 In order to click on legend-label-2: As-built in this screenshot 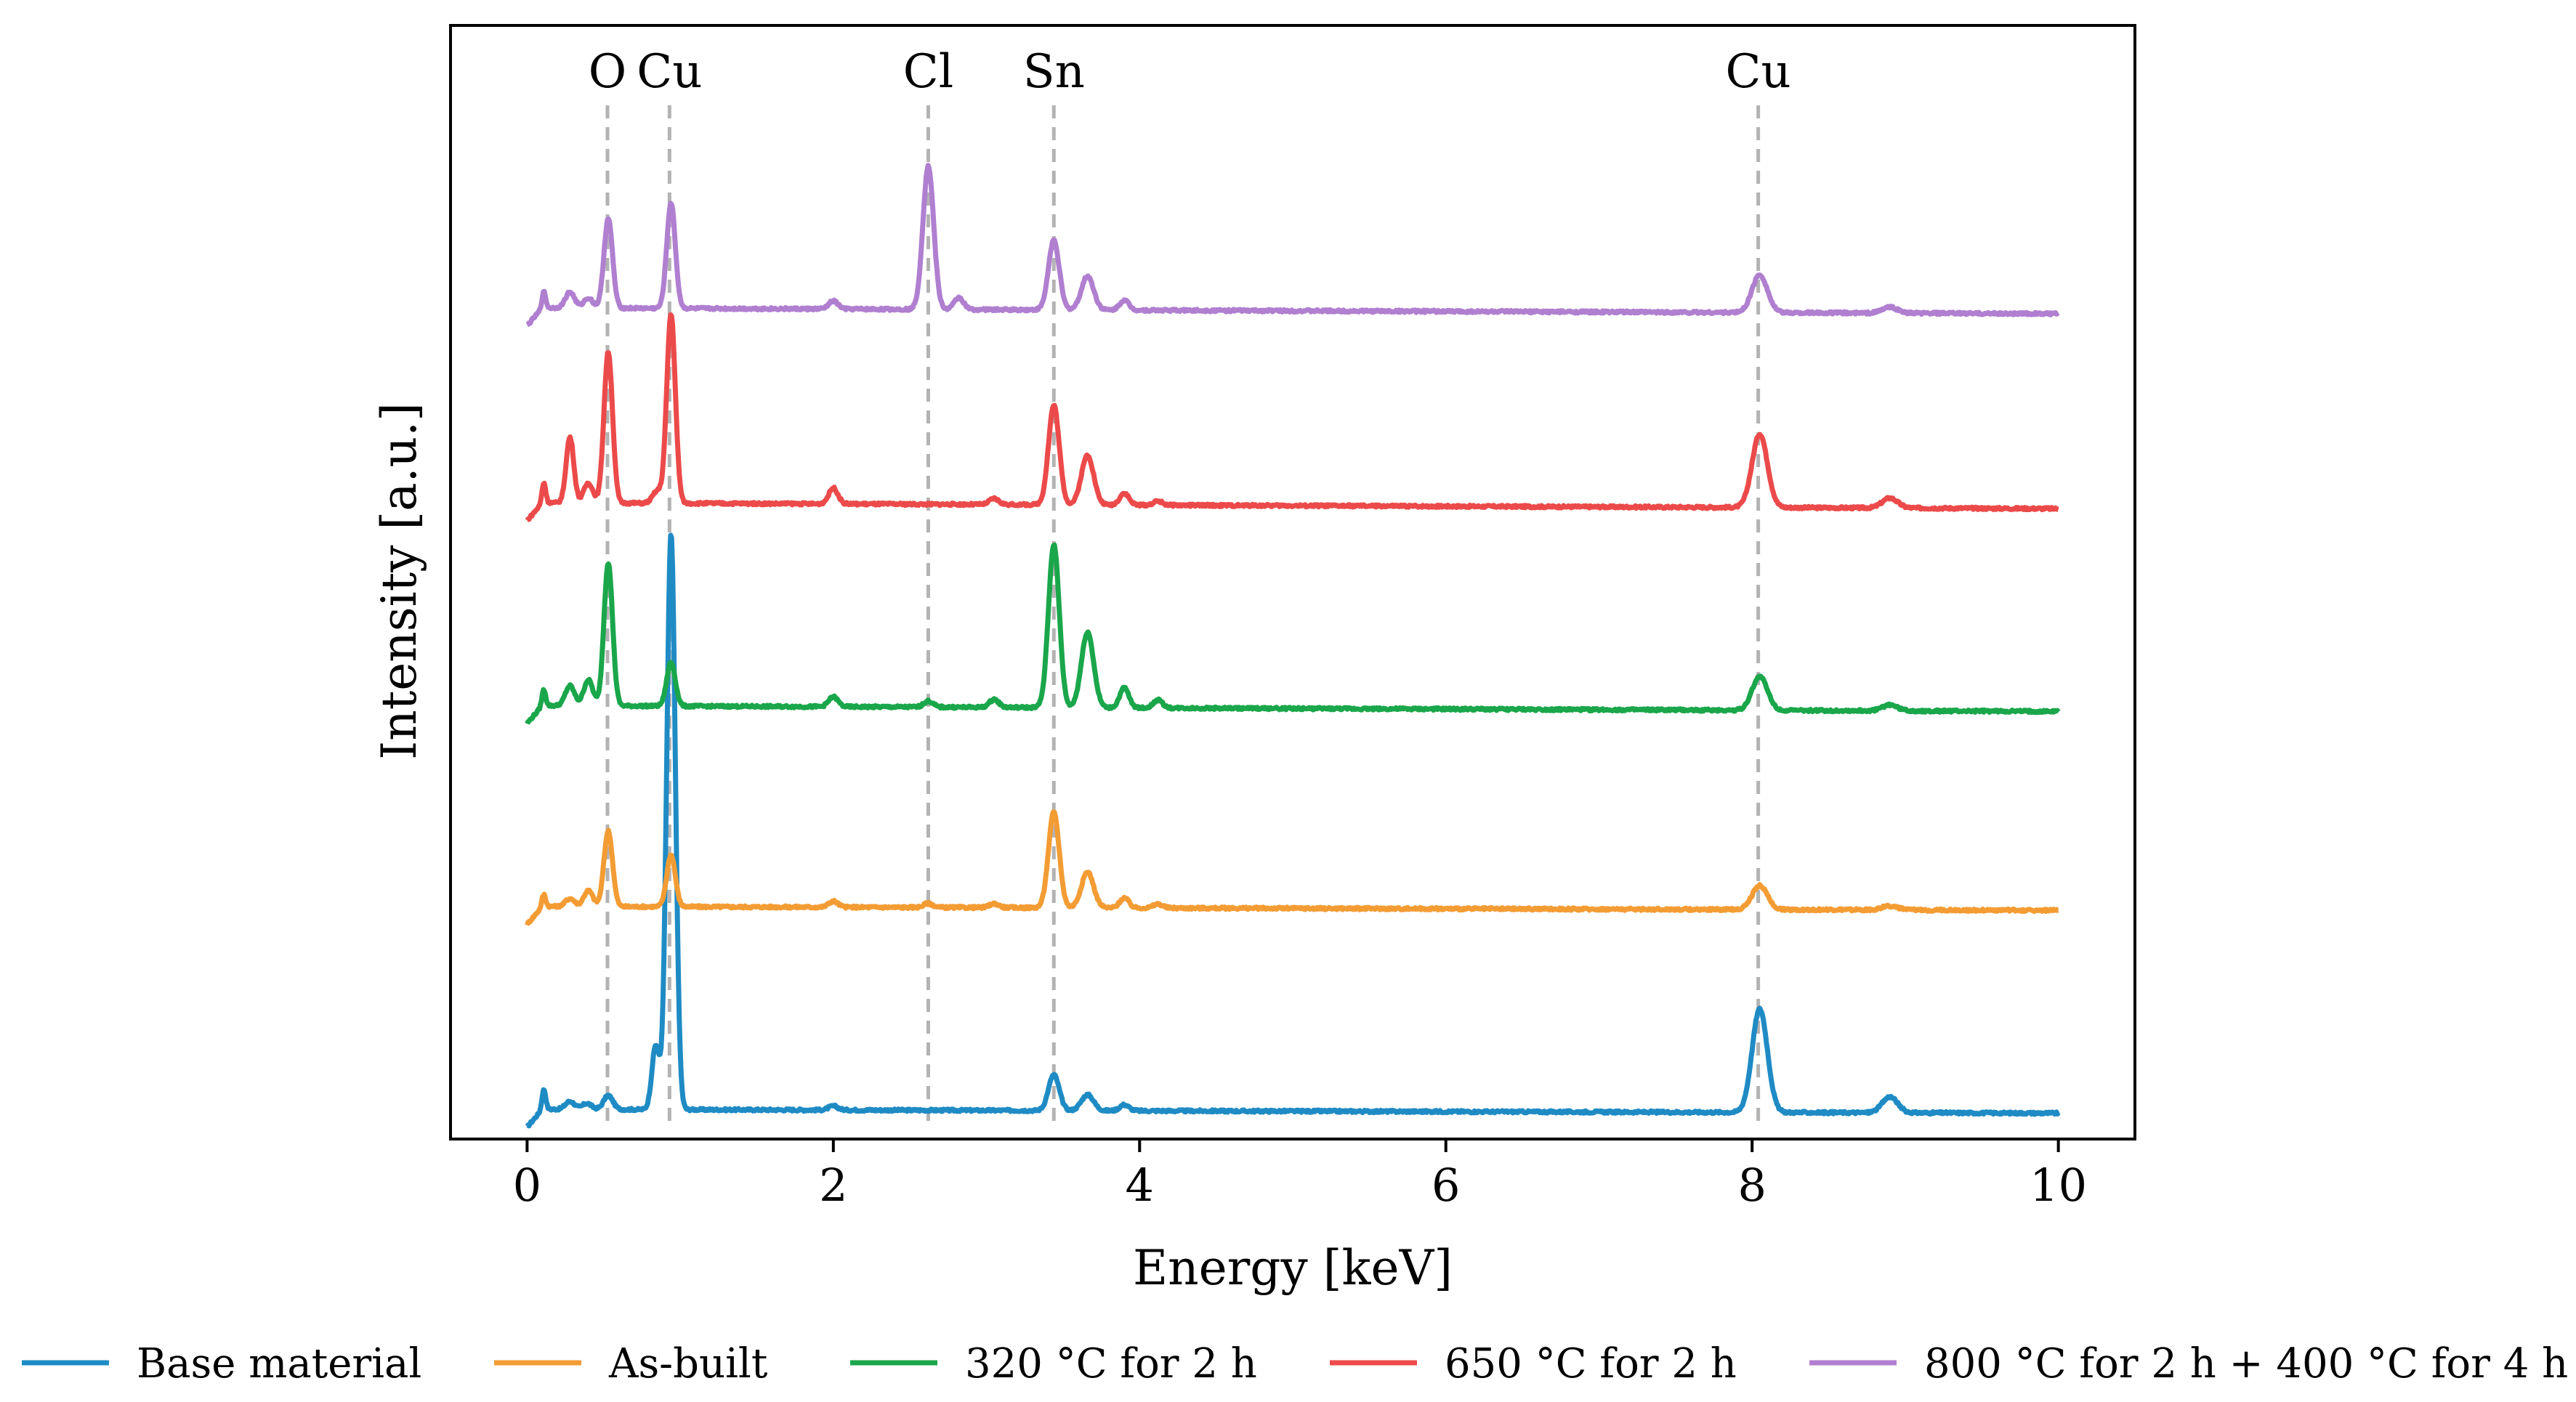, I will do `click(688, 1363)`.